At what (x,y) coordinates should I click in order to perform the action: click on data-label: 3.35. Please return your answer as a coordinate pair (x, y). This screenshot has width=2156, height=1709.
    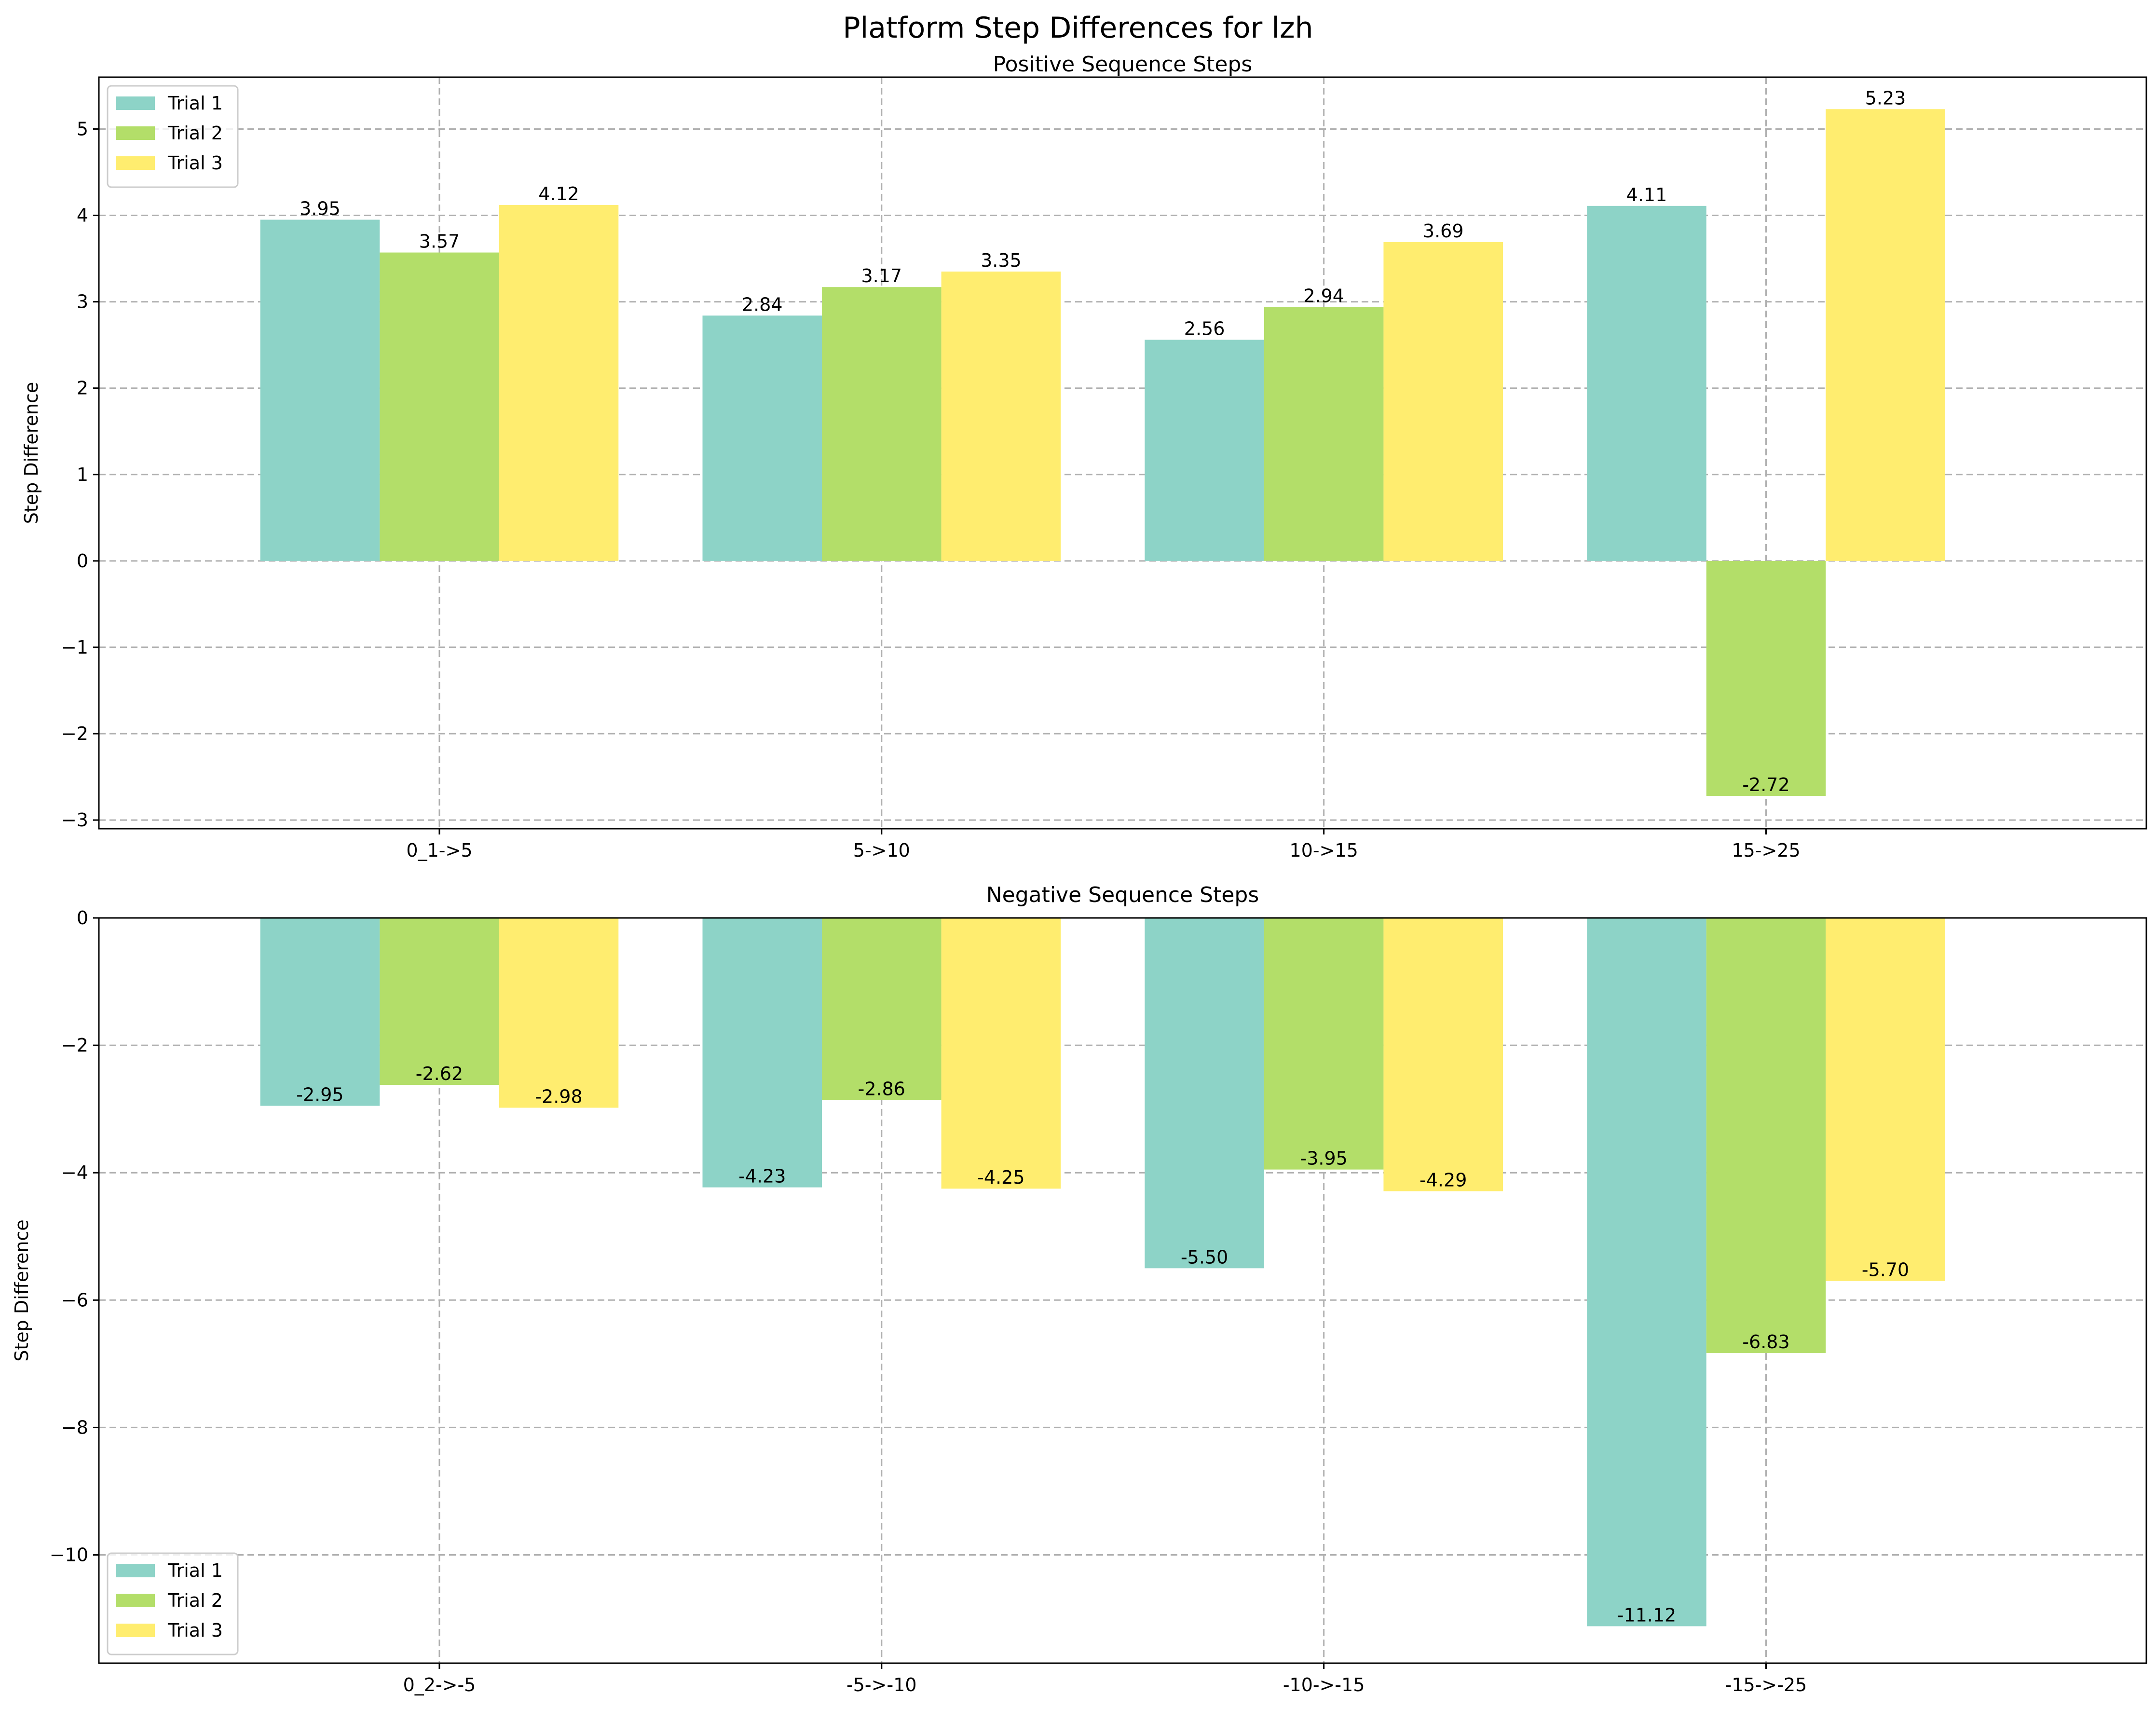
    Looking at the image, I should click on (1001, 260).